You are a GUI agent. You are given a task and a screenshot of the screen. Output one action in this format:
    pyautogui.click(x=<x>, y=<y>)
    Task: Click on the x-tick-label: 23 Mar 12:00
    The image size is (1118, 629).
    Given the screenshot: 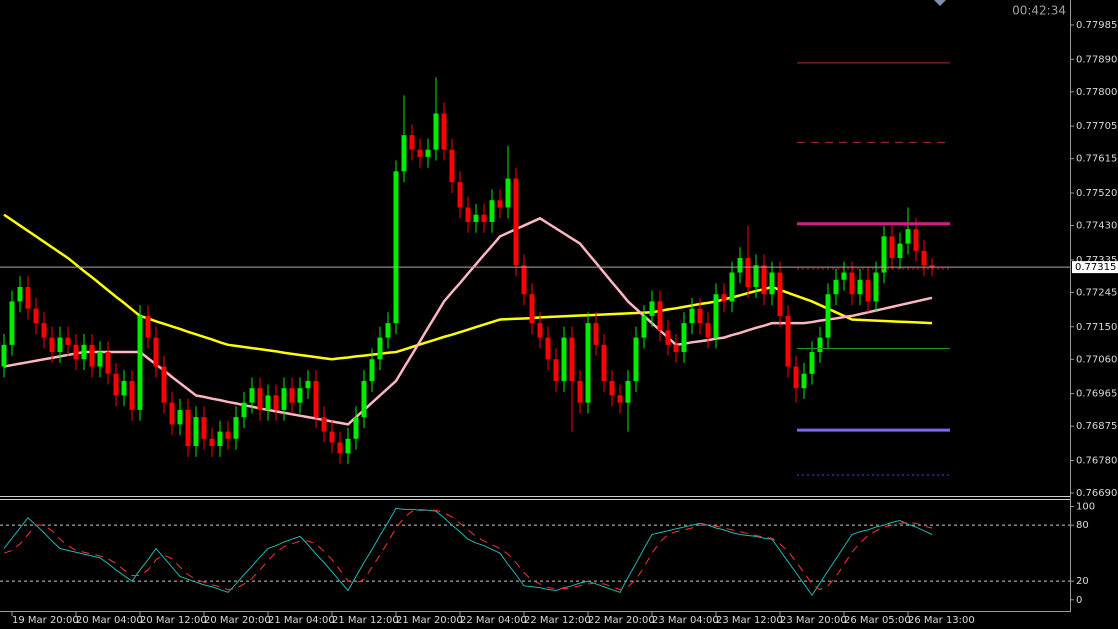 What is the action you would take?
    pyautogui.click(x=749, y=620)
    